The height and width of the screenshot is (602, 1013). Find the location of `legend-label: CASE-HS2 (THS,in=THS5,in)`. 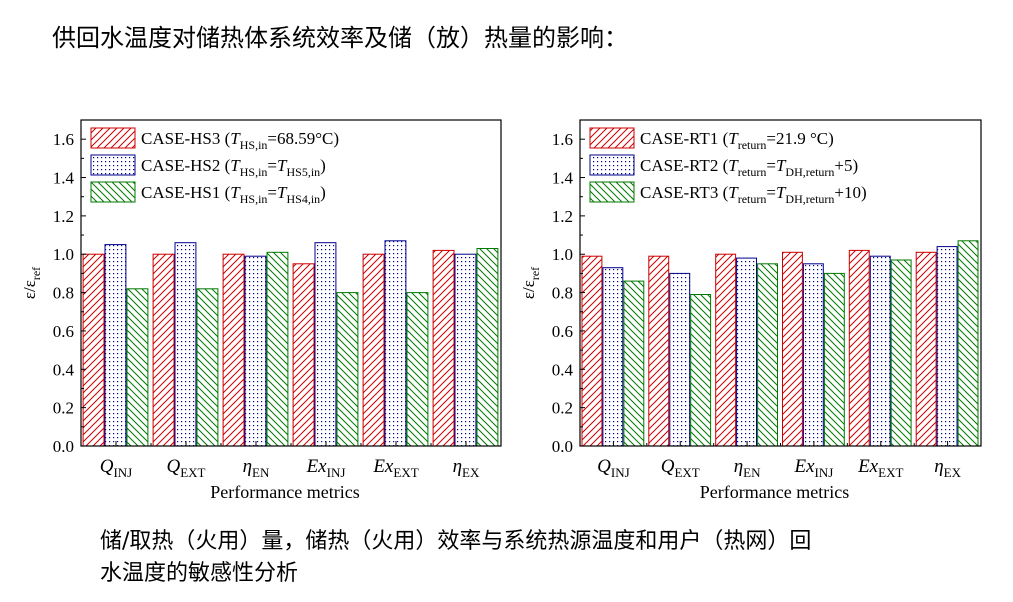

legend-label: CASE-HS2 (THS,in=THS5,in) is located at coordinates (233, 167).